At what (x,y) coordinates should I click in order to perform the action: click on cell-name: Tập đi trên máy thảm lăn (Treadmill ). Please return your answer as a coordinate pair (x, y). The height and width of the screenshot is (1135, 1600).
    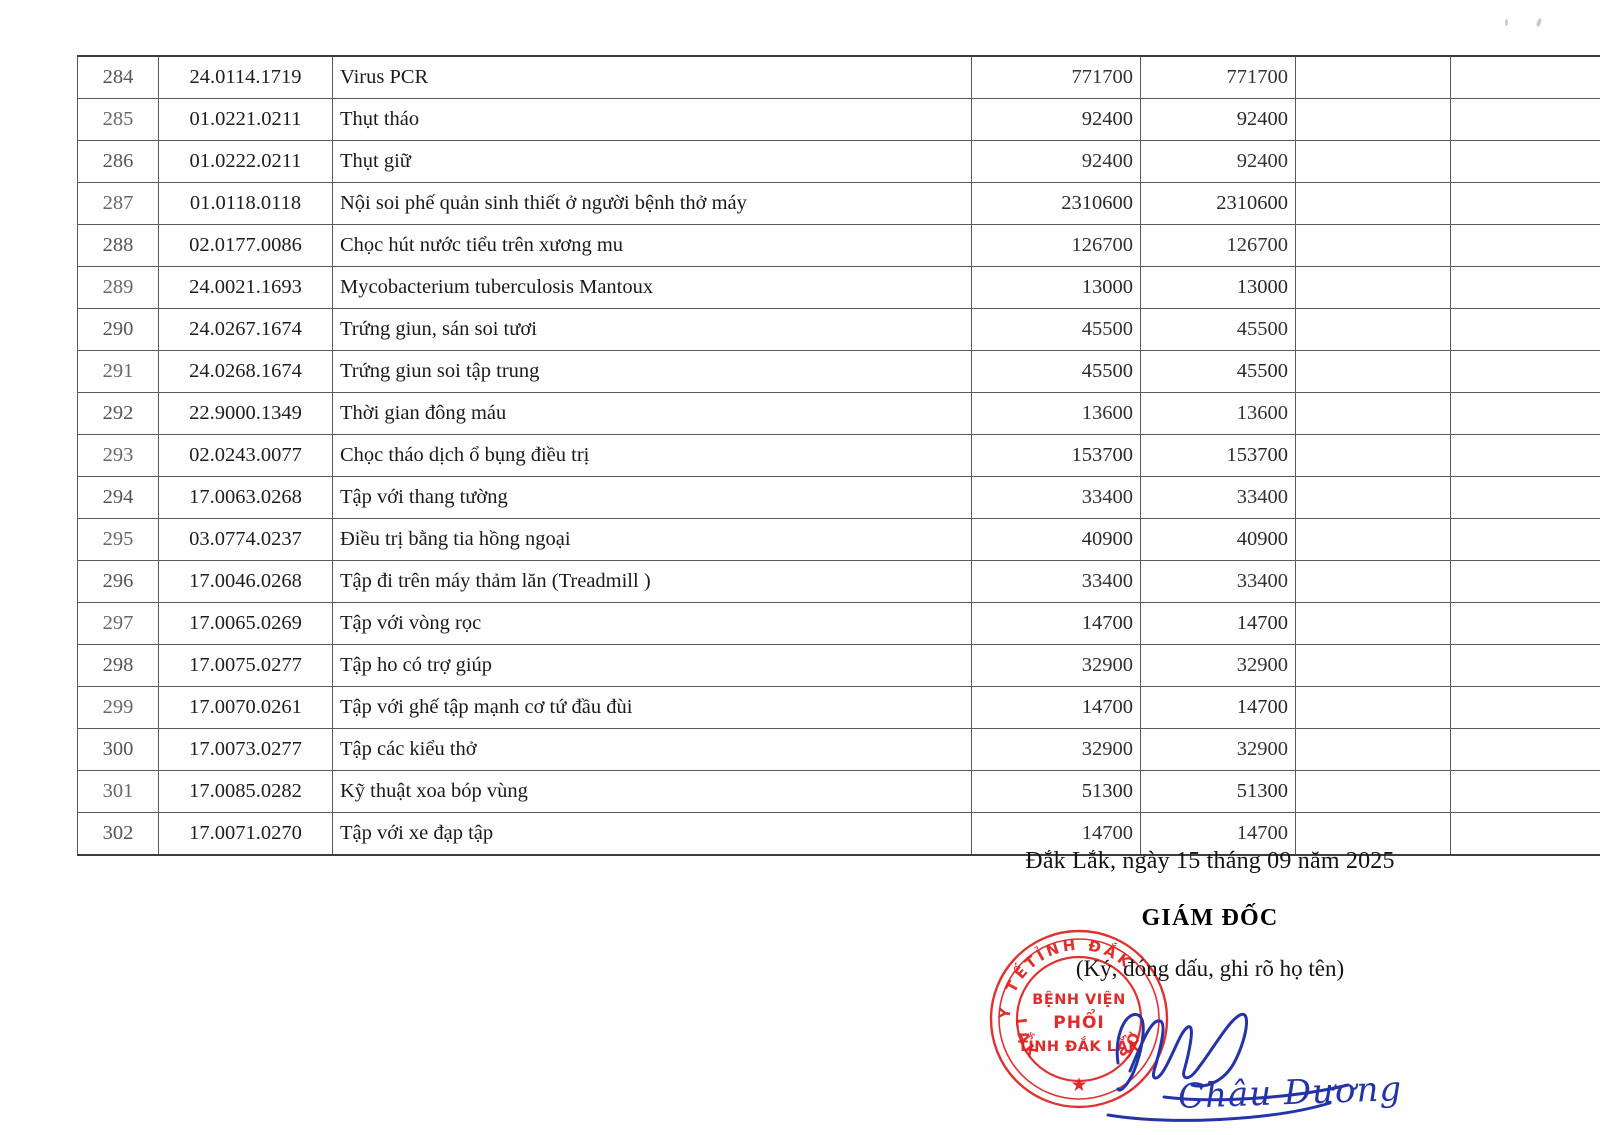
    Looking at the image, I should click on (652, 582).